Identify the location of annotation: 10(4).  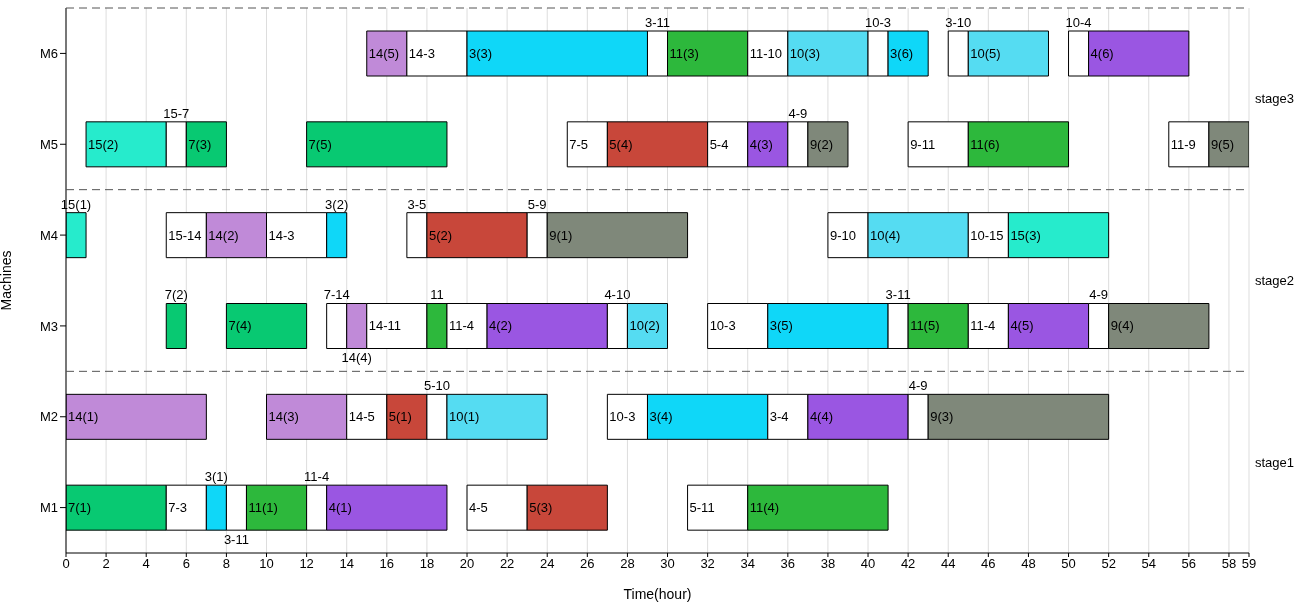
(885, 235).